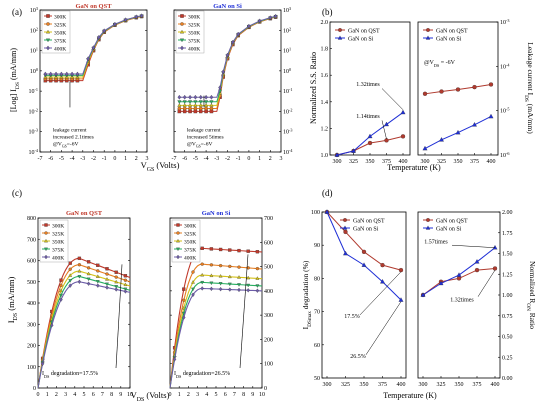  I want to click on annotation-text: leakage current, so click(204, 131).